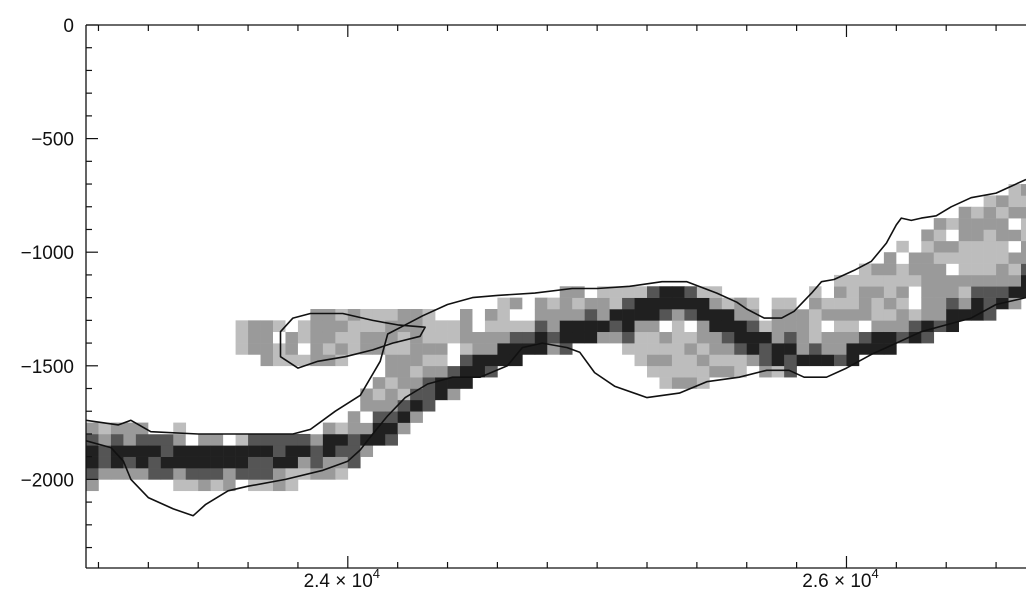 This screenshot has width=1026, height=595. I want to click on x-tick-exponent: 4, so click(874, 573).